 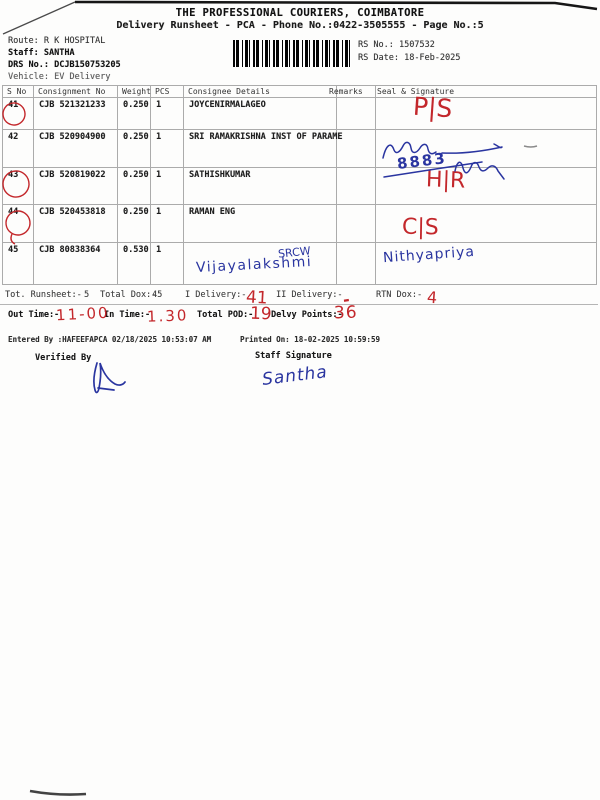 I want to click on col-header-pcs: PCS, so click(x=167, y=91).